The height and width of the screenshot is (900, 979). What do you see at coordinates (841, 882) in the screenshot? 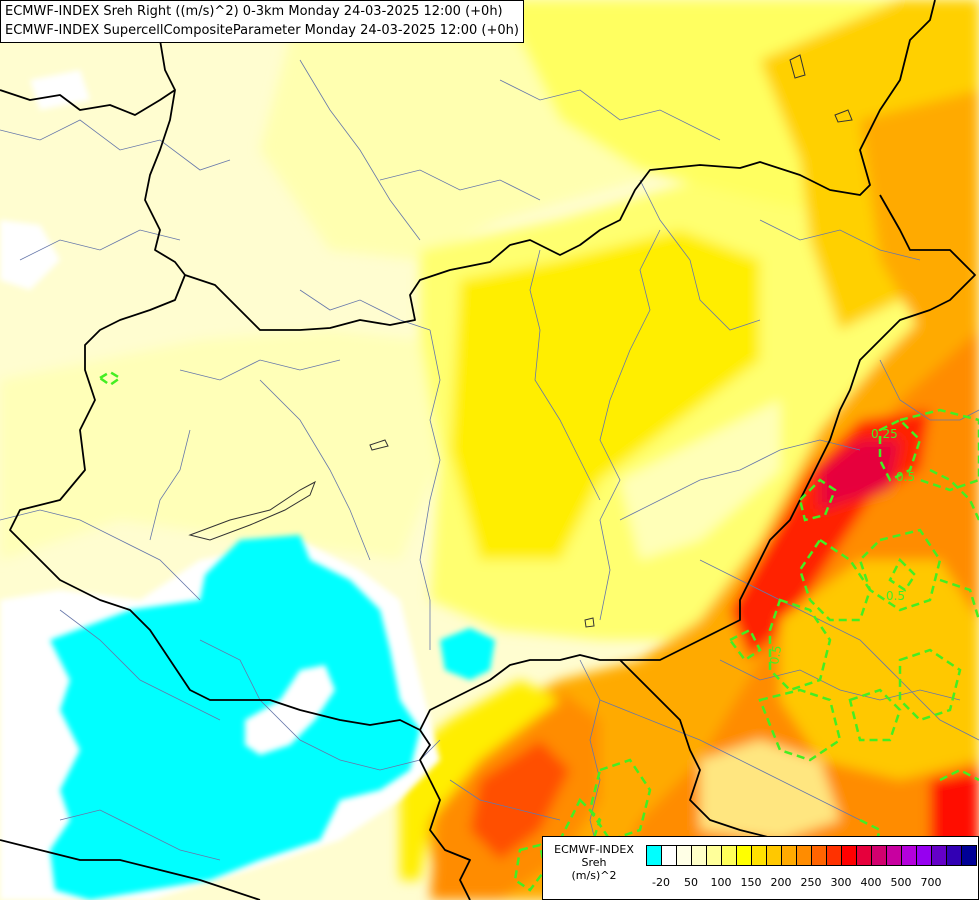
I see `legend-tick-label: 300` at bounding box center [841, 882].